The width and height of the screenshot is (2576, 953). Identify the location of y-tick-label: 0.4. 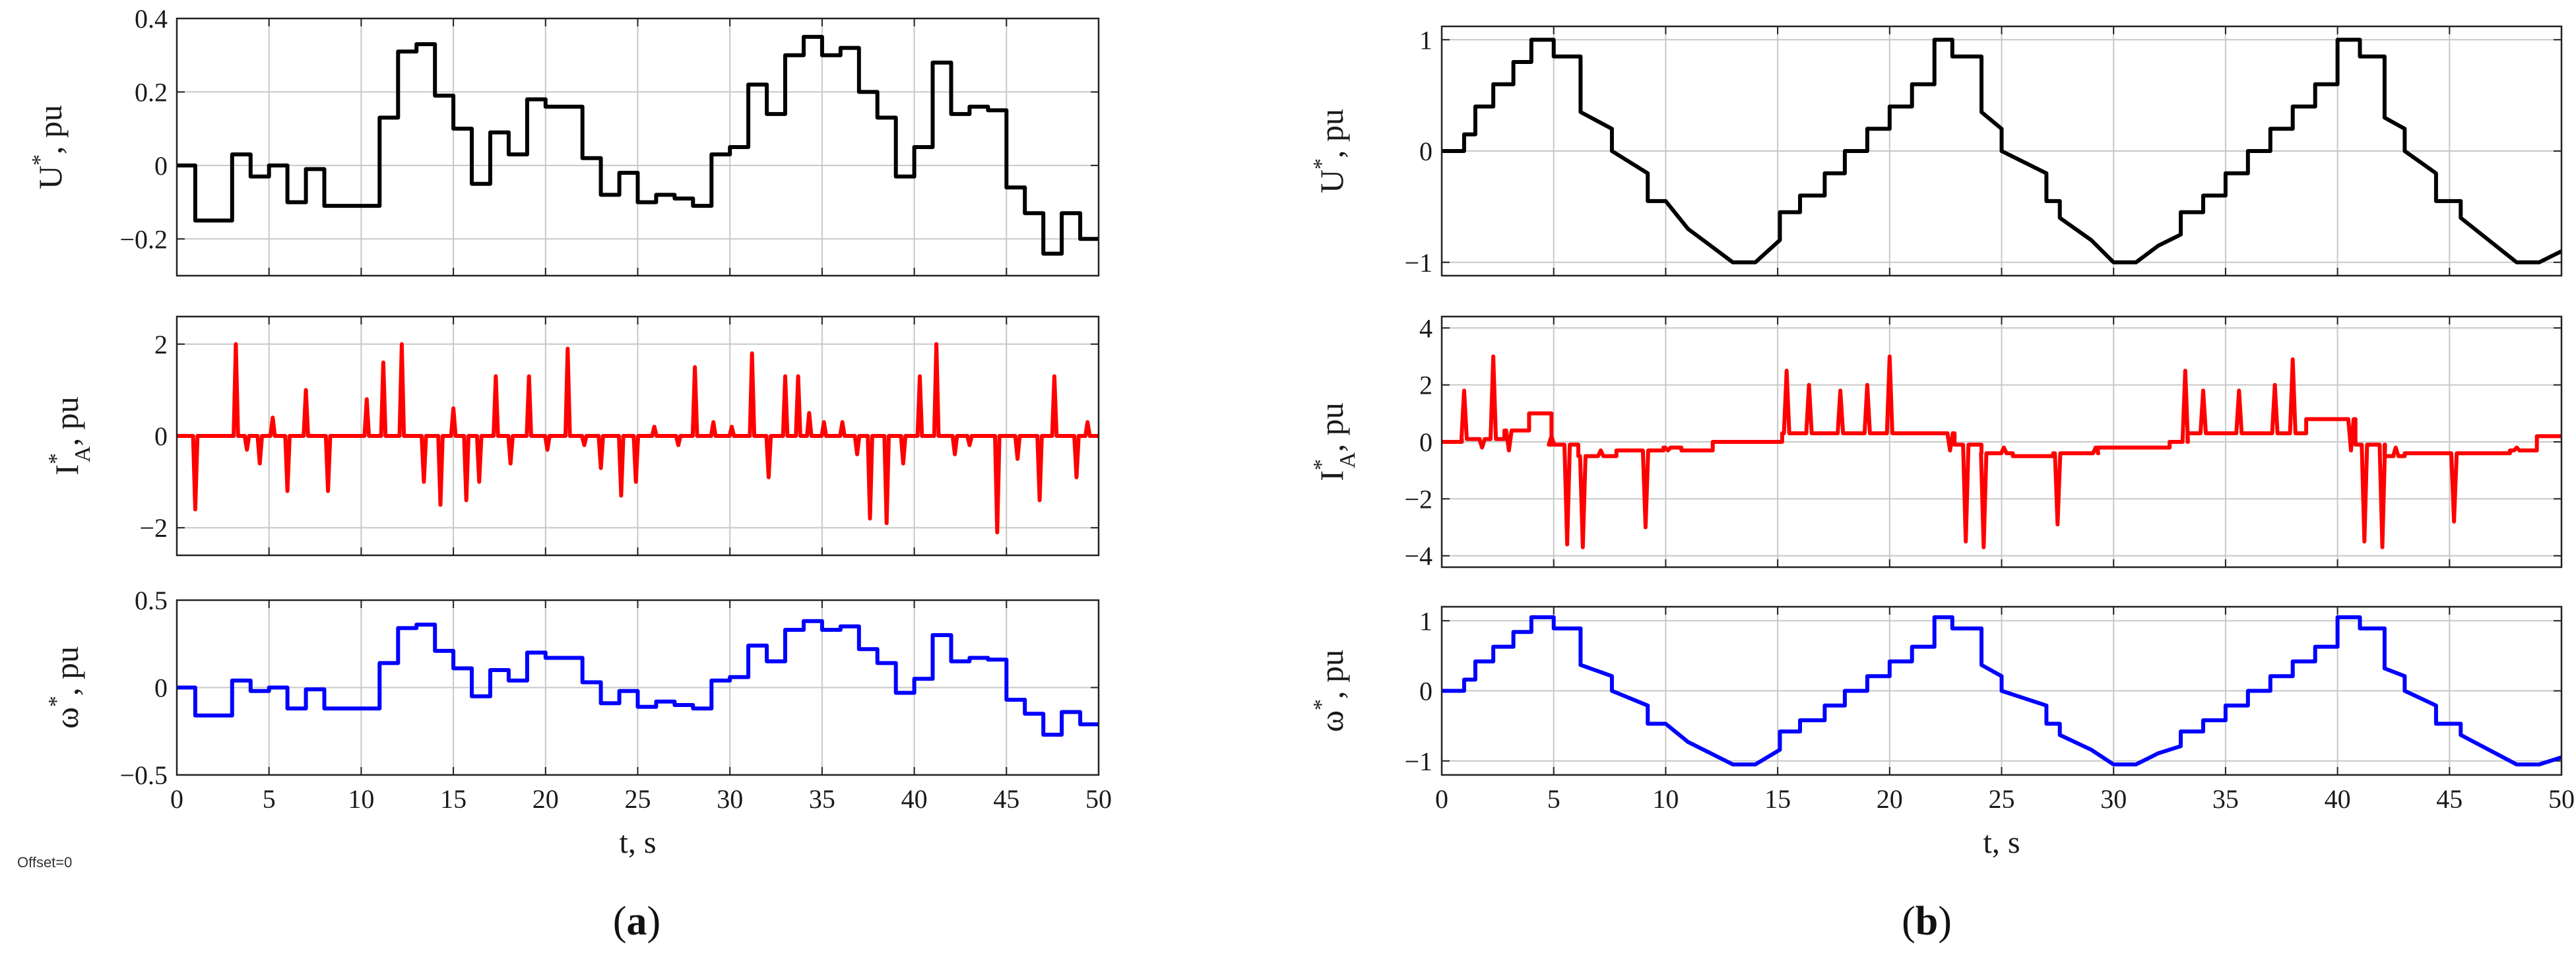
(151, 19).